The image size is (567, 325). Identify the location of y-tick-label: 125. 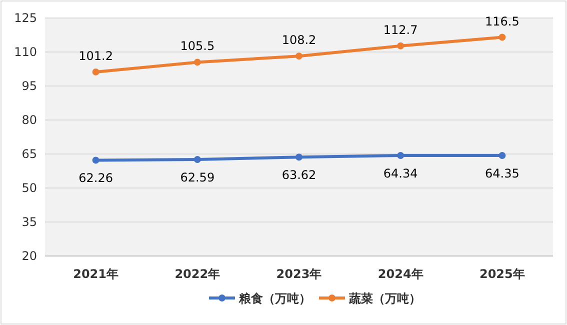
(25, 18).